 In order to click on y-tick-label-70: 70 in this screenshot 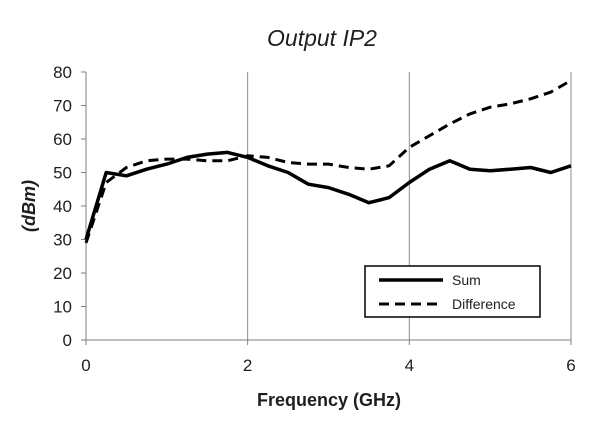, I will do `click(62, 106)`.